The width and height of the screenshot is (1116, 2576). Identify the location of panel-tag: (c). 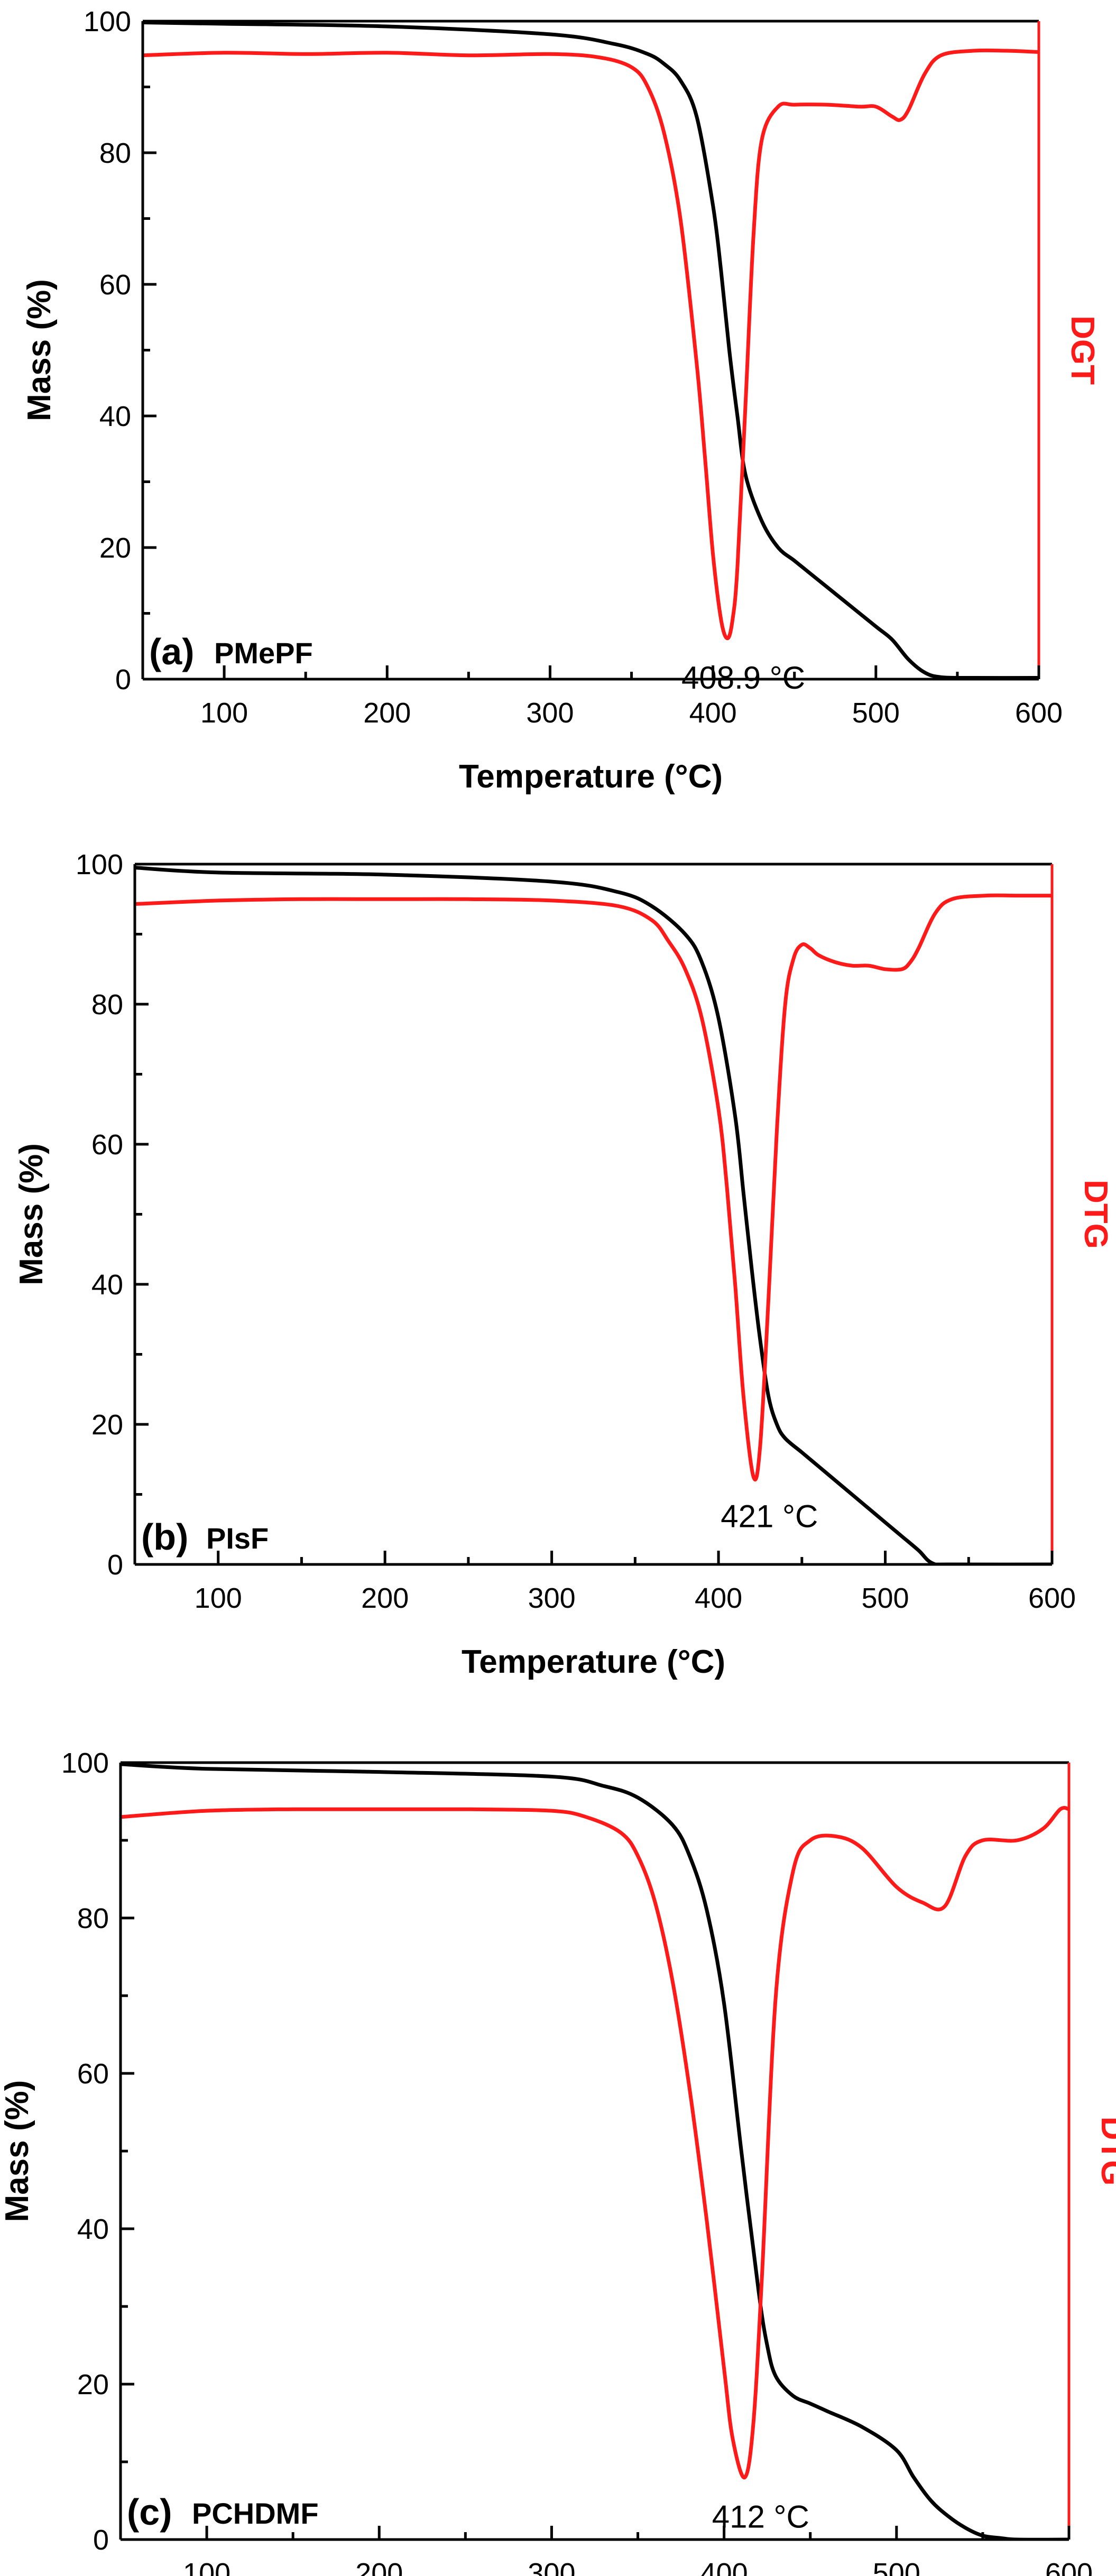
(149, 2512).